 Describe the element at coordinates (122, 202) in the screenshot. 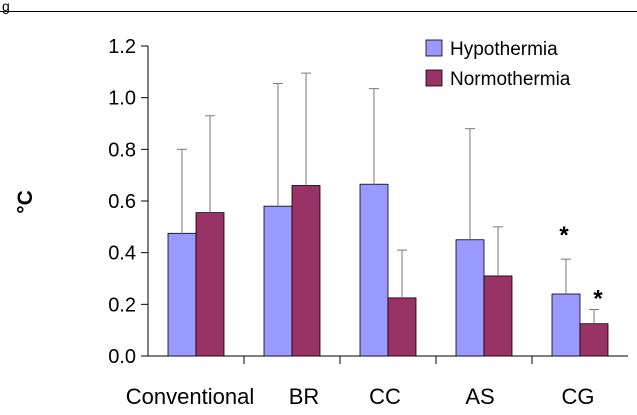

I see `y-tick-label: 0.6` at that location.